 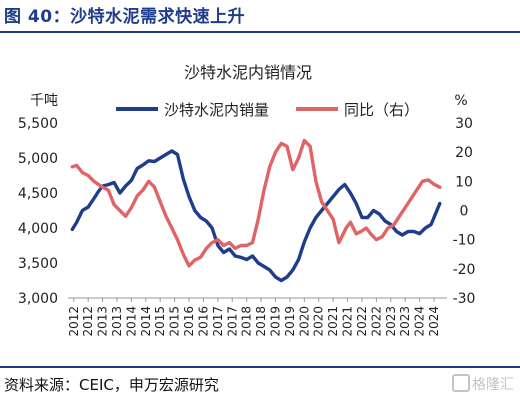 What do you see at coordinates (464, 153) in the screenshot?
I see `right-tick-label: 20` at bounding box center [464, 153].